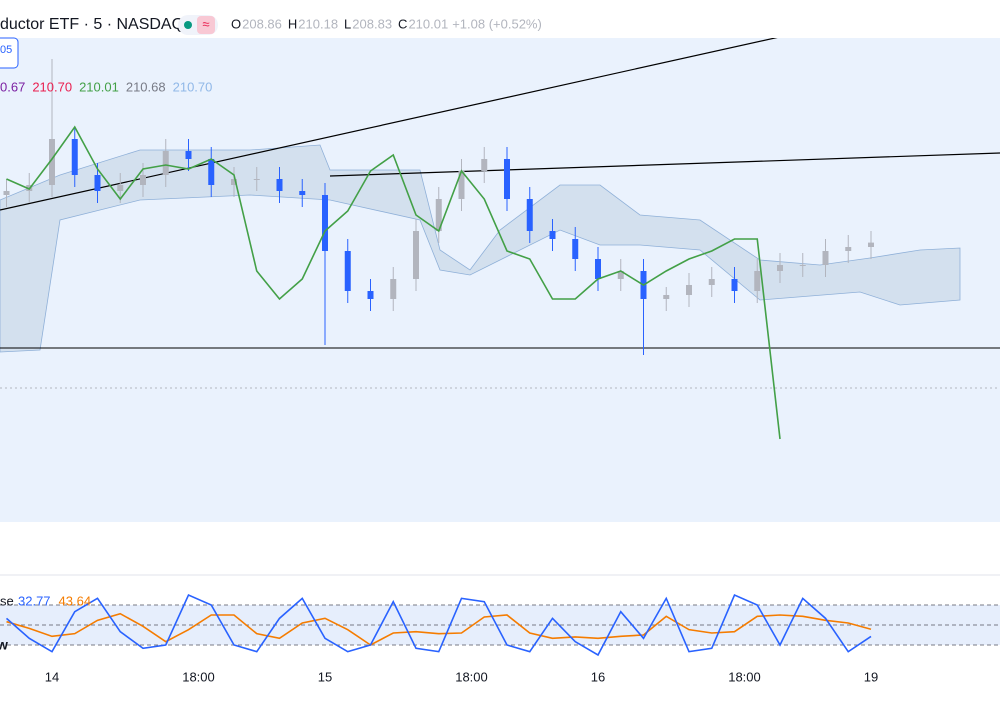  What do you see at coordinates (664, 164) in the screenshot?
I see `trend-line` at bounding box center [664, 164].